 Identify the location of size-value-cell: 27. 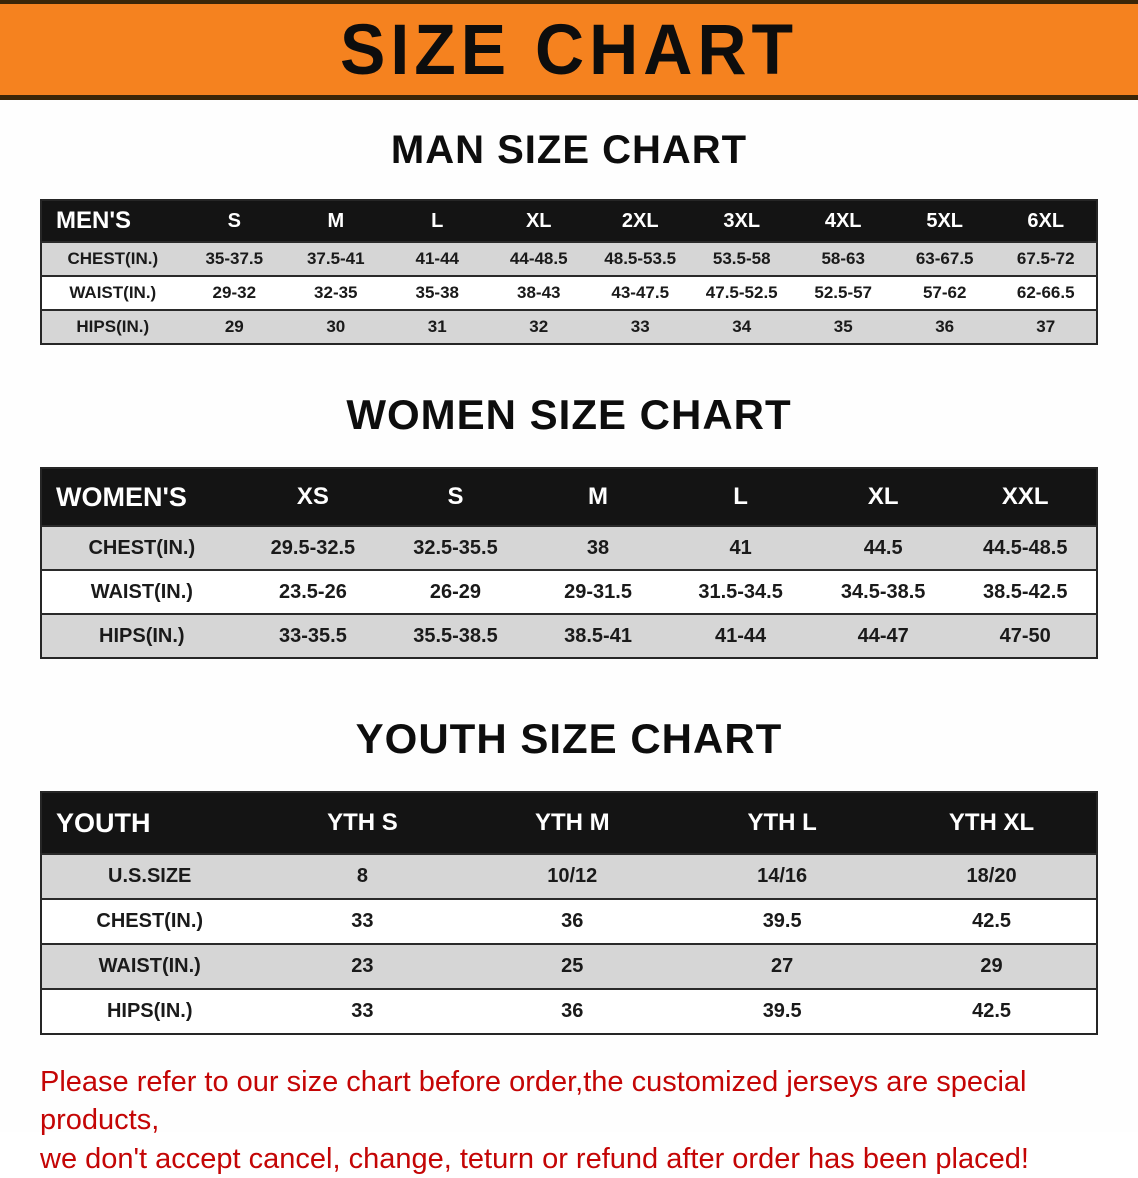
(782, 966).